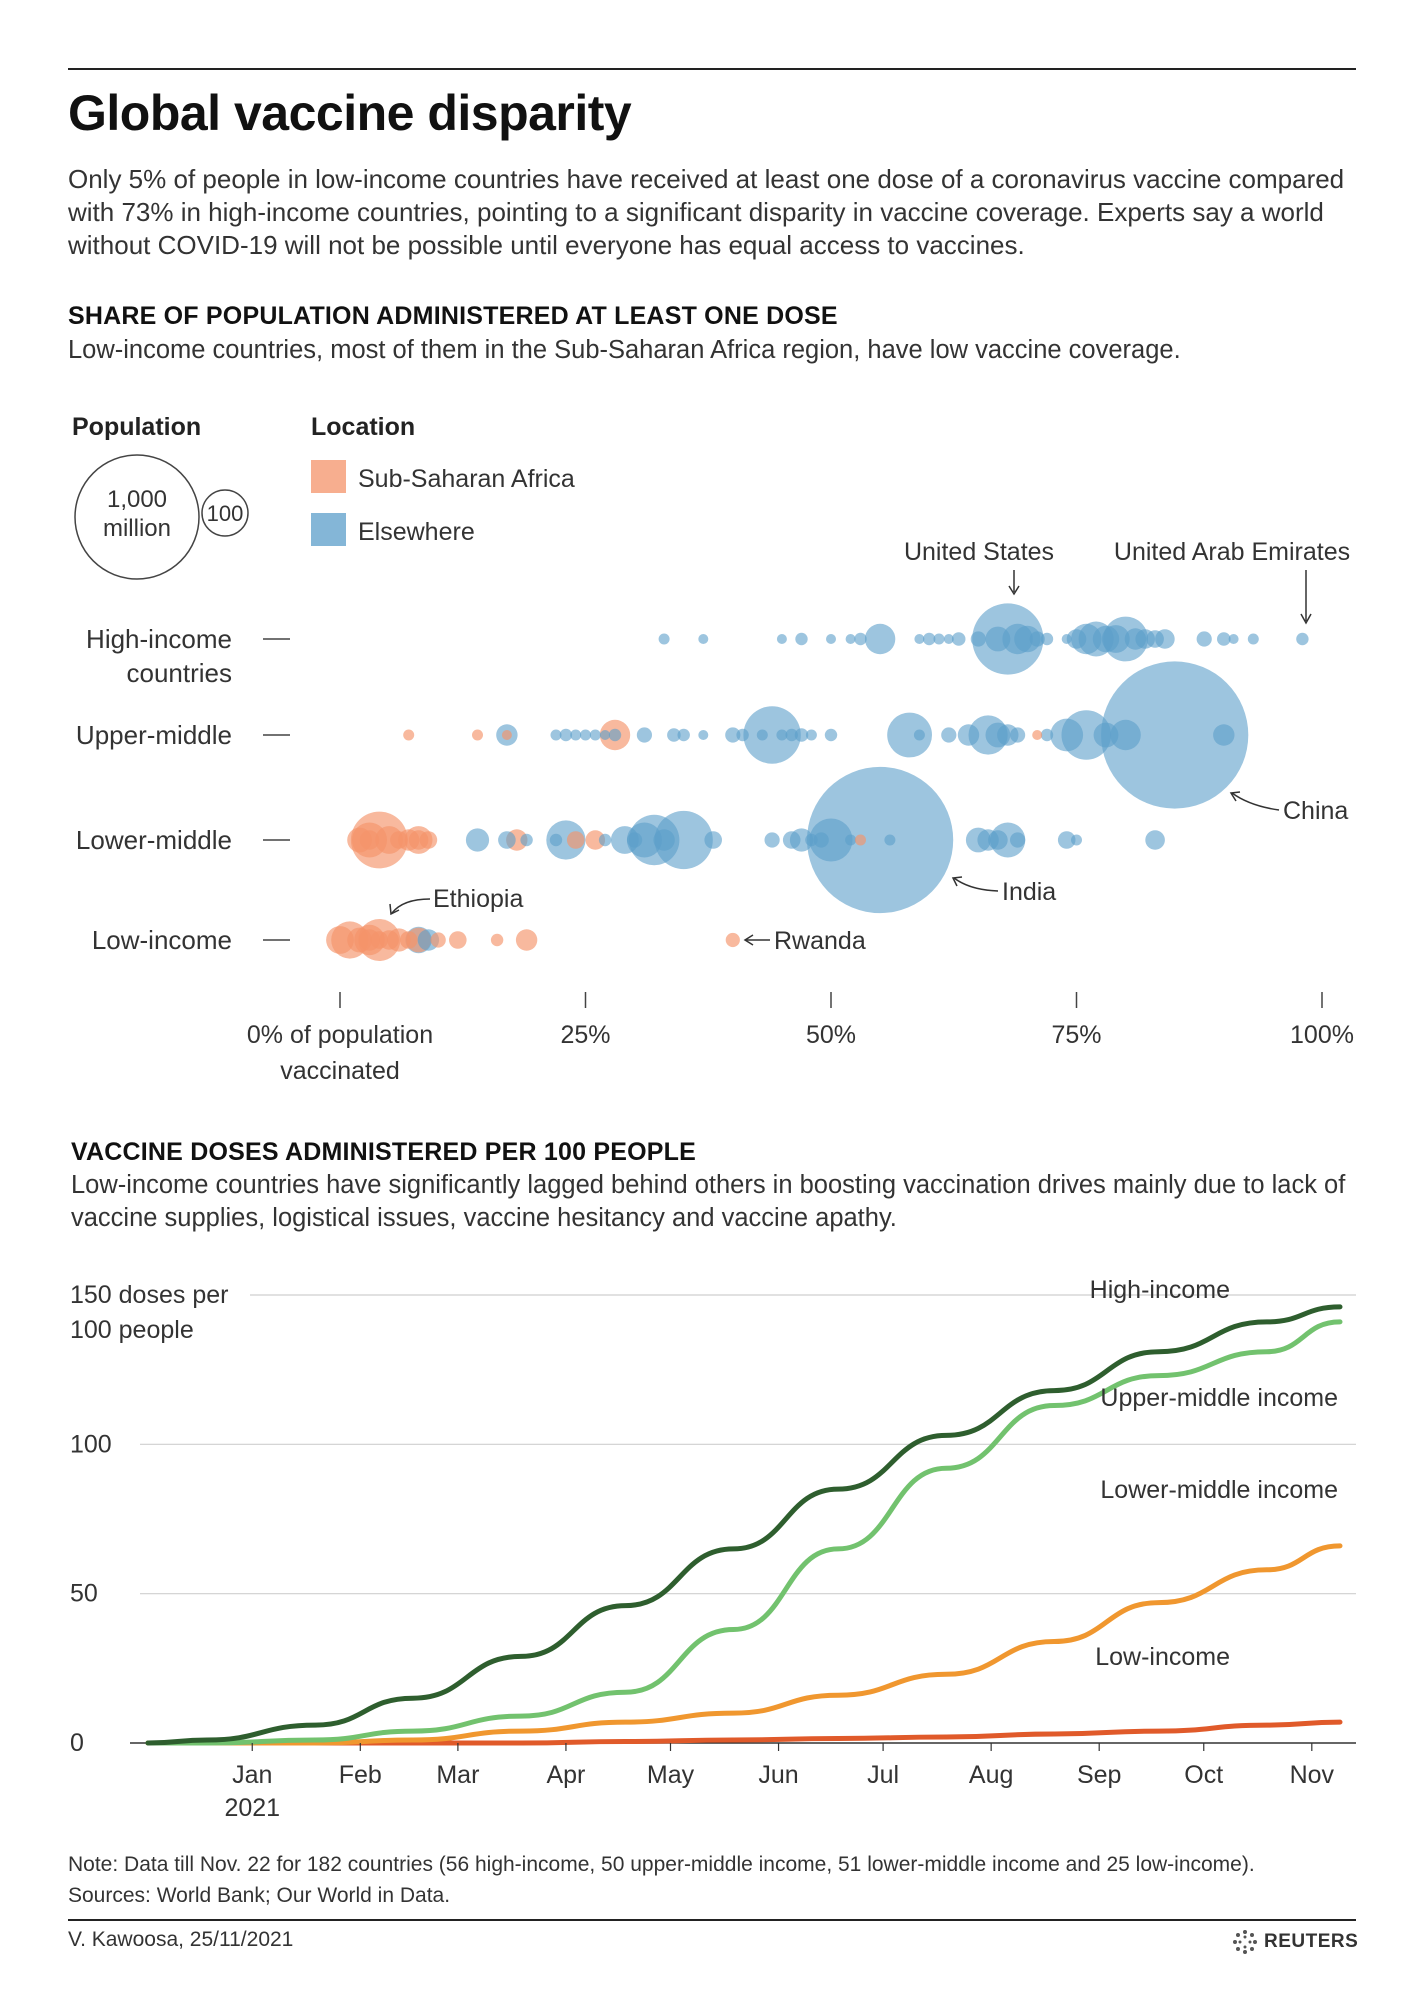 The width and height of the screenshot is (1420, 2005). I want to click on annotation-ethiopia-arrow, so click(411, 906).